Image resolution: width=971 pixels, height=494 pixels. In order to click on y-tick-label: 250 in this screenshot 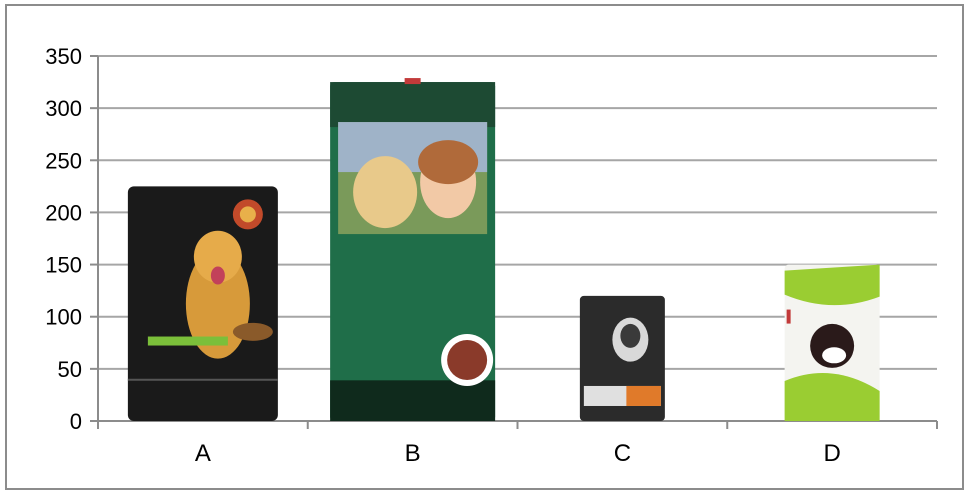, I will do `click(63, 160)`.